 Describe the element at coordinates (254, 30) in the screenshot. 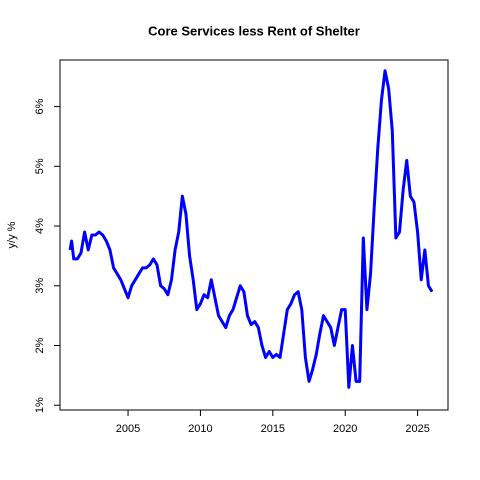

I see `chart-title: Core Services less Rent of Shelter` at that location.